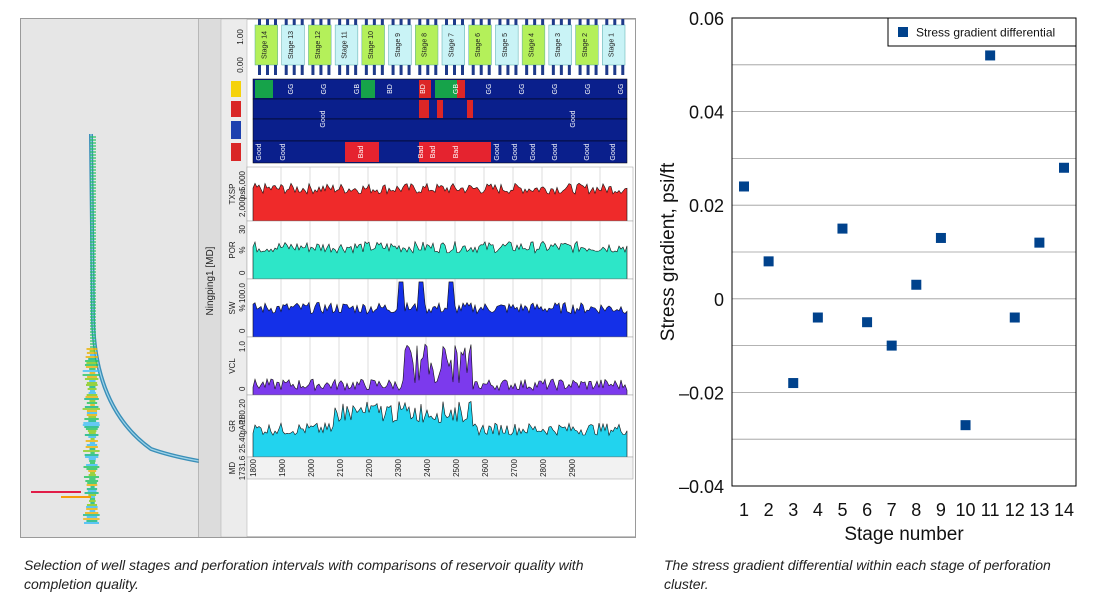 Image resolution: width=1100 pixels, height=609 pixels. Describe the element at coordinates (701, 253) in the screenshot. I see `y-tick-labels: 0.06 0.04 0.02 0 –0.02 –0.04` at that location.